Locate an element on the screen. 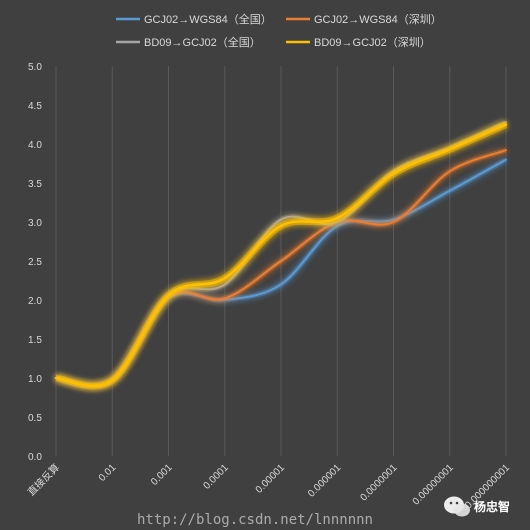  badge-label: 杨忠智 is located at coordinates (492, 506).